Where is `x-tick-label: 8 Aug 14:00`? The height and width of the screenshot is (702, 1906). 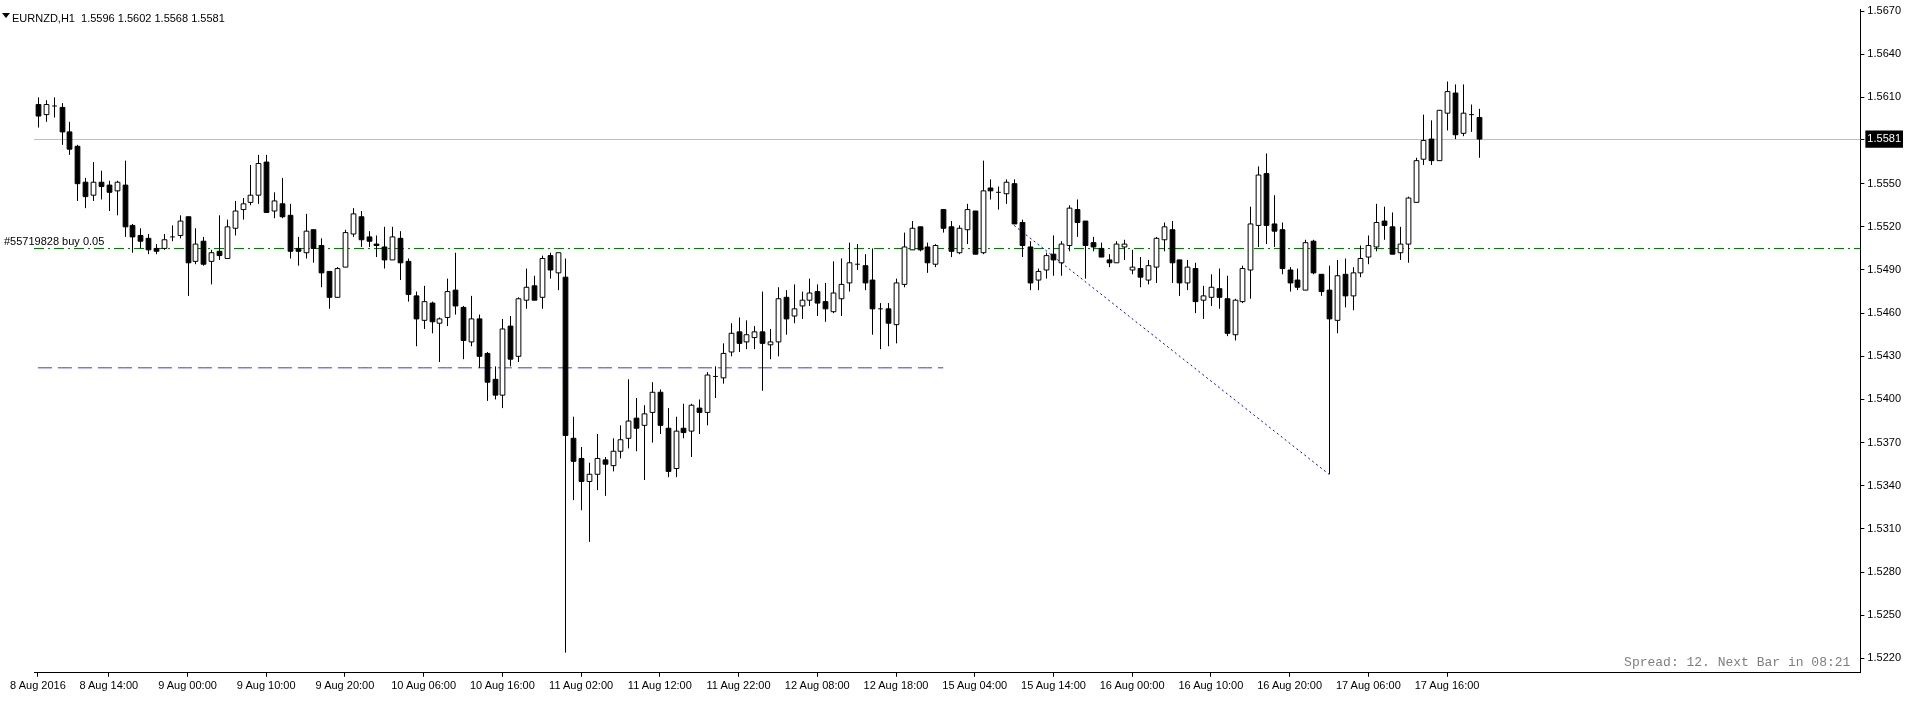
x-tick-label: 8 Aug 14:00 is located at coordinates (109, 685).